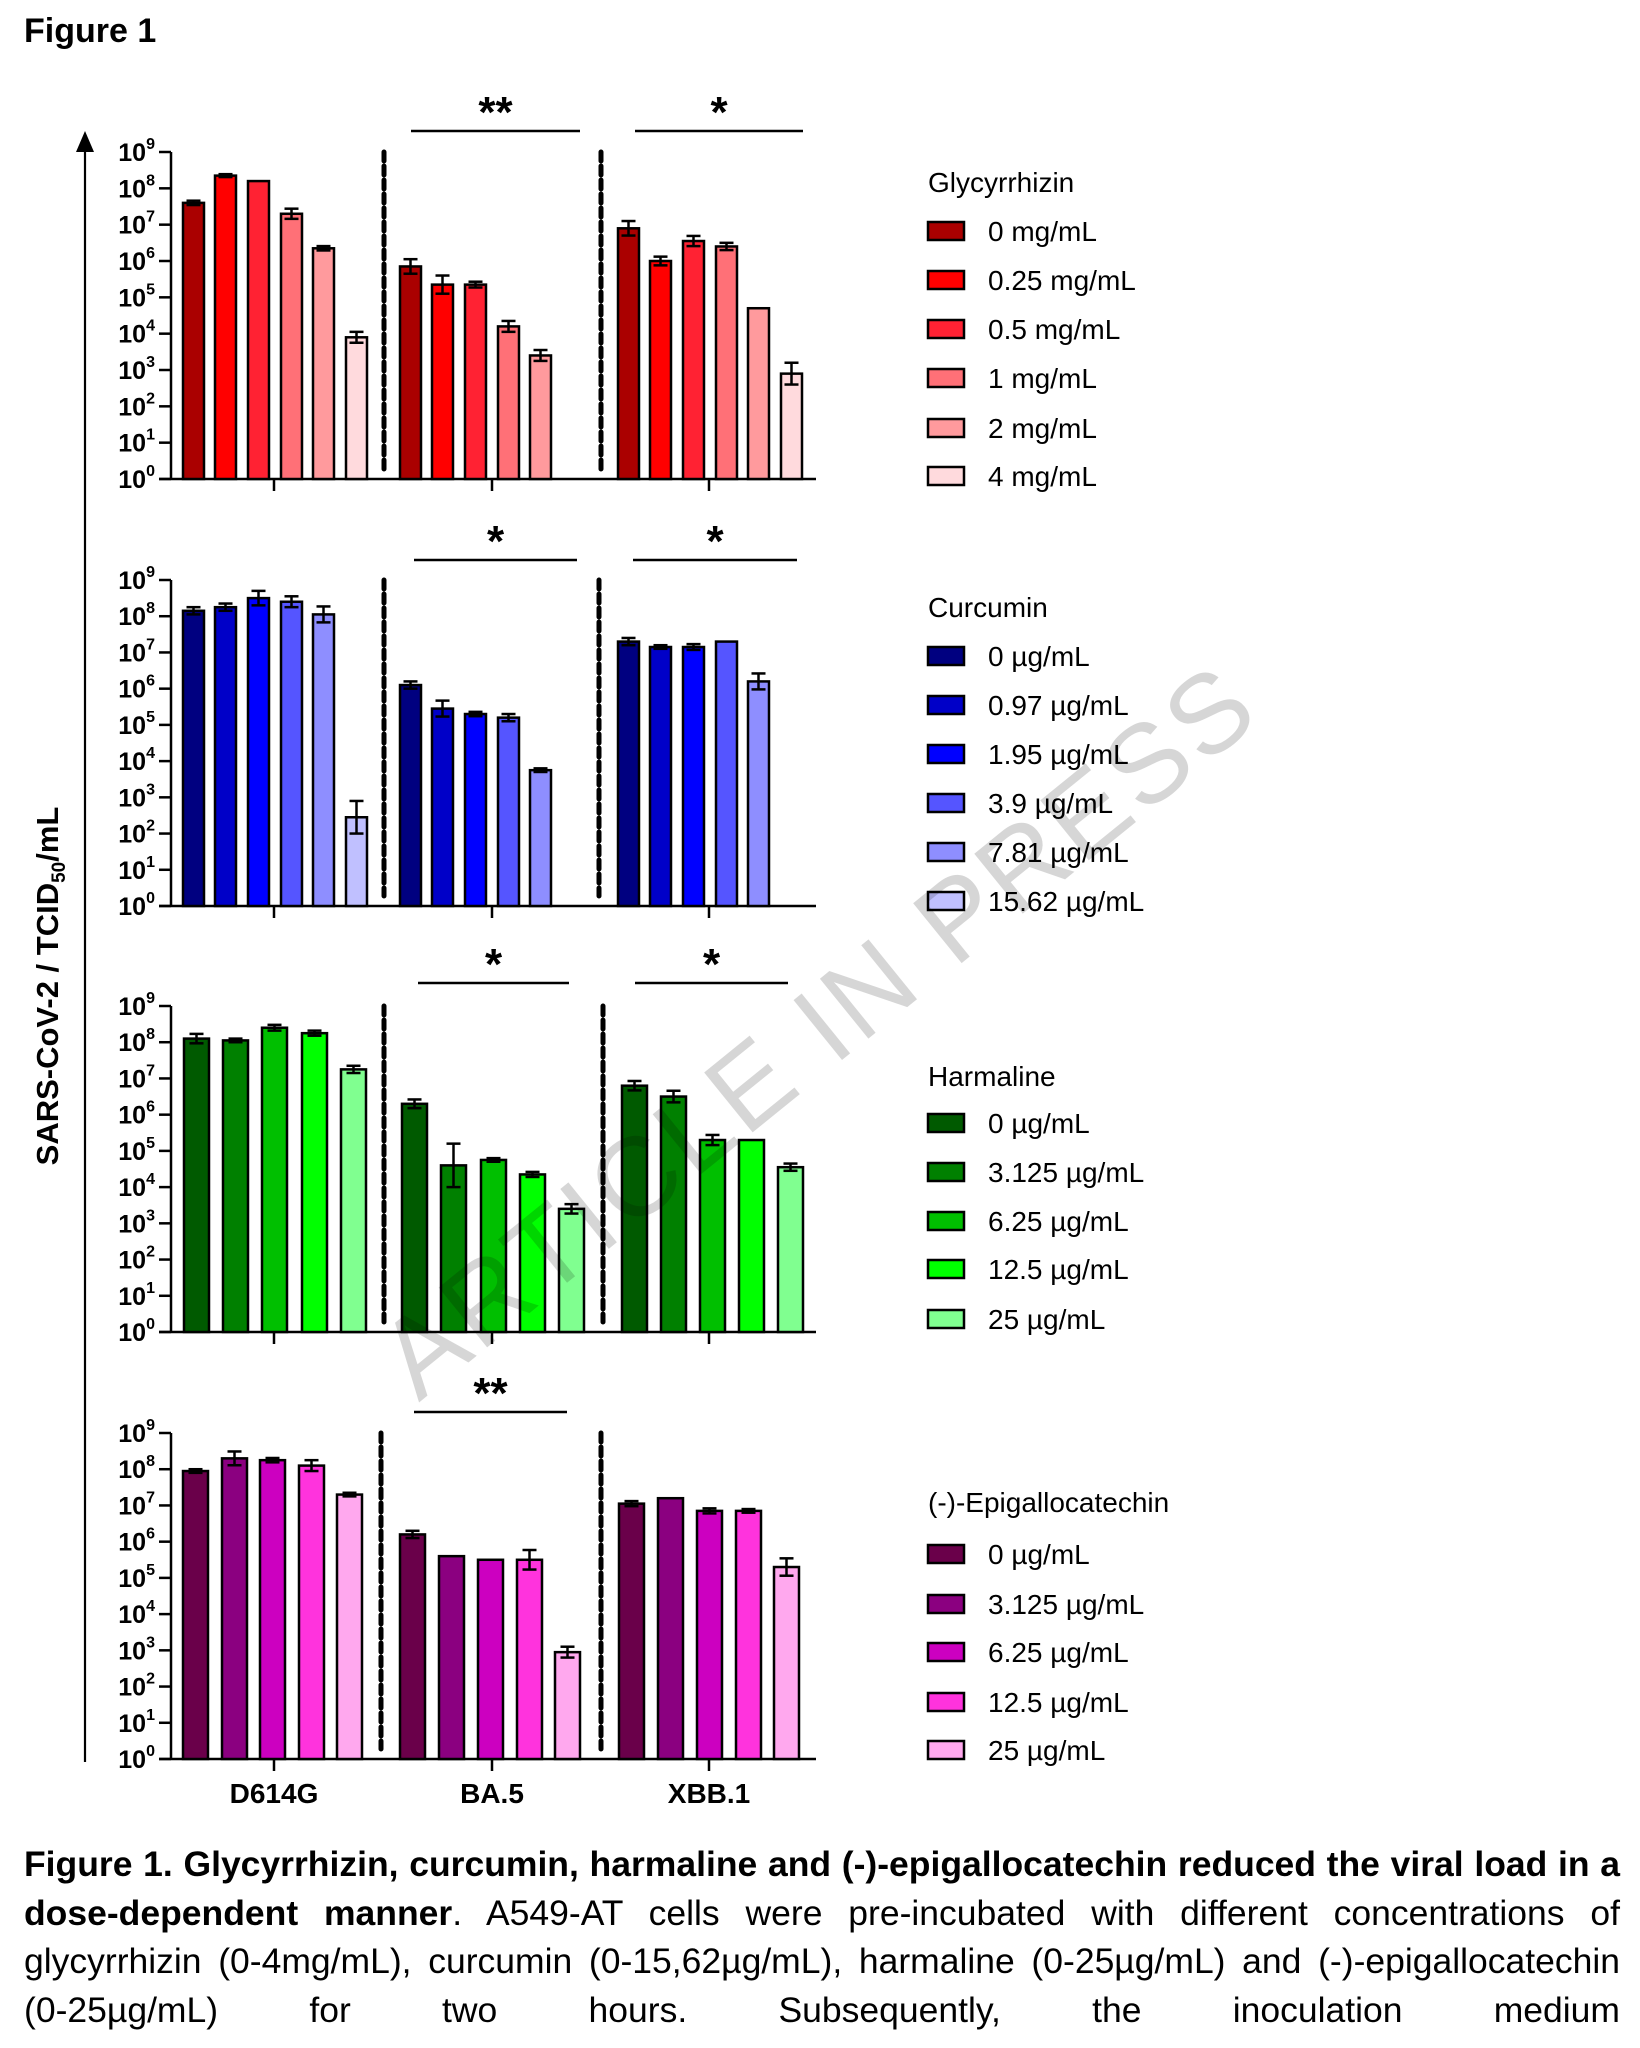 The width and height of the screenshot is (1640, 2048). Describe the element at coordinates (1054, 329) in the screenshot. I see `legend-label: 0.5 mg/mL` at that location.